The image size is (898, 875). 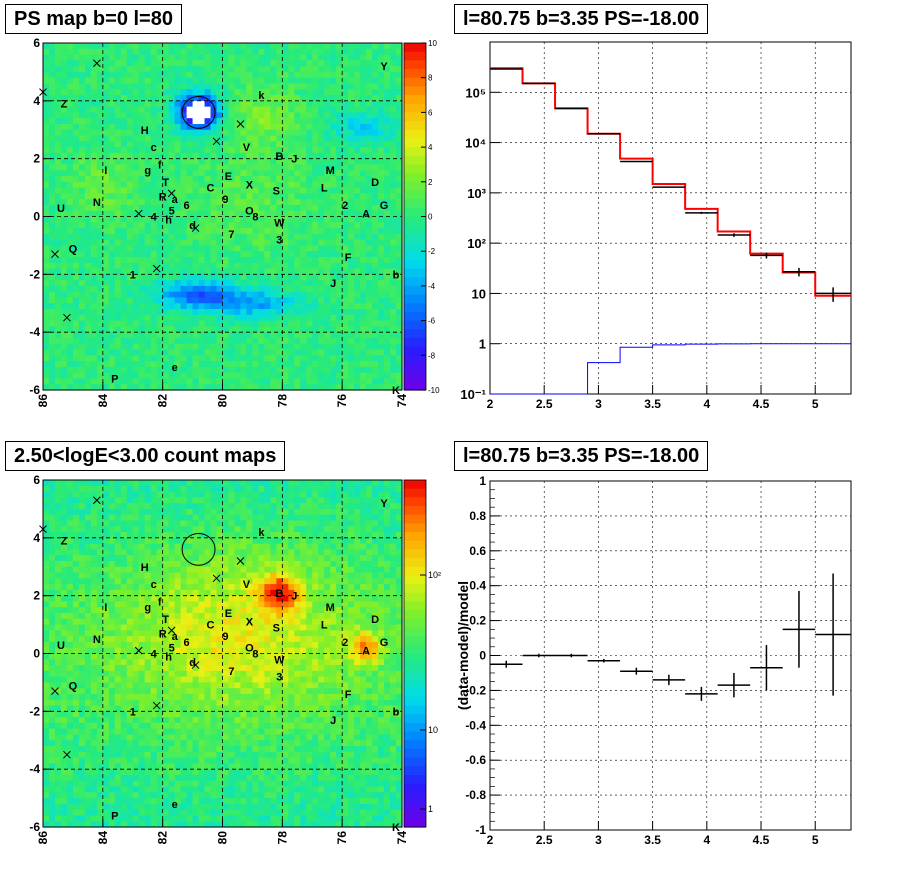 What do you see at coordinates (476, 193) in the screenshot?
I see `y-tick-label: 10³` at bounding box center [476, 193].